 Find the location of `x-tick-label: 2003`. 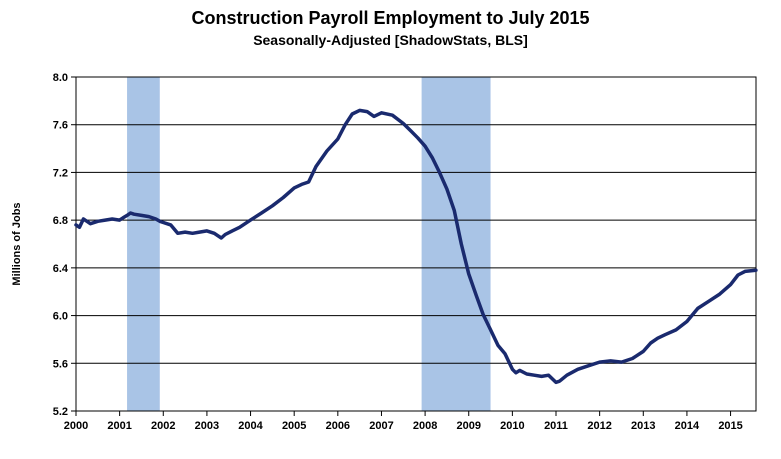

x-tick-label: 2003 is located at coordinates (207, 426).